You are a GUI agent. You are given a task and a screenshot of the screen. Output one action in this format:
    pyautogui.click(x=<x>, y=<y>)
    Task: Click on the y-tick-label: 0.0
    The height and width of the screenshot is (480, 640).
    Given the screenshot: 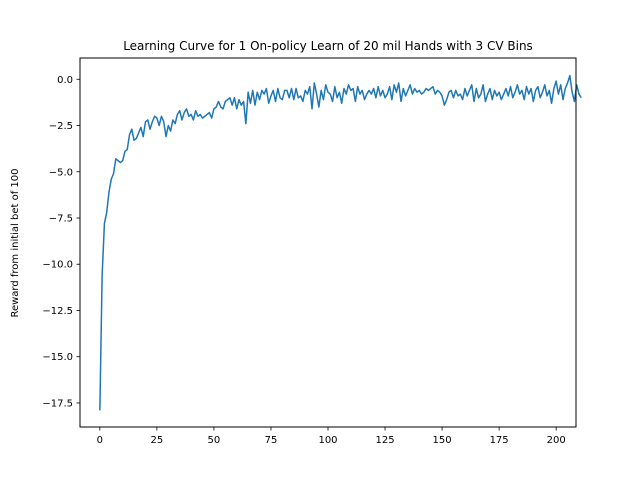 What is the action you would take?
    pyautogui.click(x=65, y=80)
    